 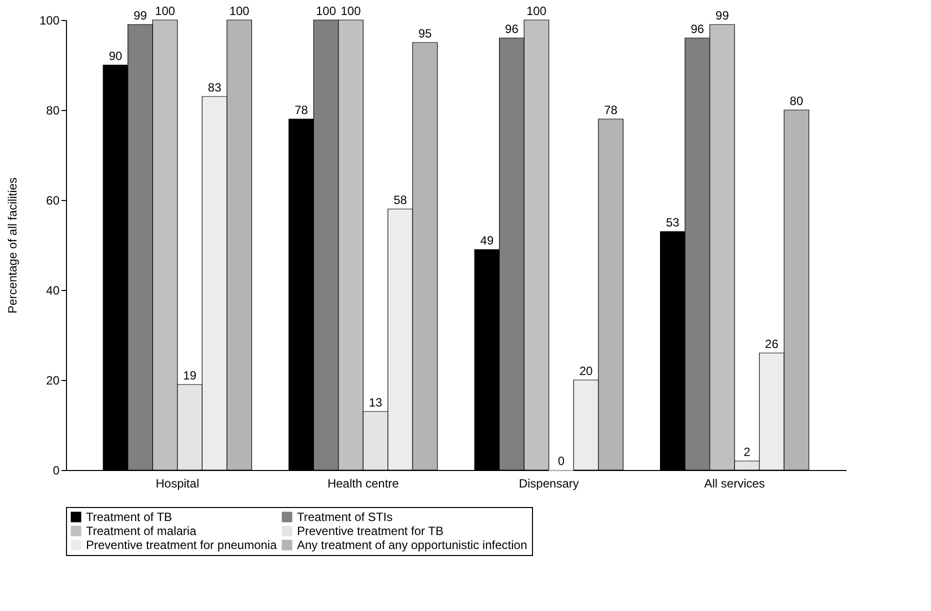 I want to click on x-tick-label: Dispensary, so click(x=548, y=483).